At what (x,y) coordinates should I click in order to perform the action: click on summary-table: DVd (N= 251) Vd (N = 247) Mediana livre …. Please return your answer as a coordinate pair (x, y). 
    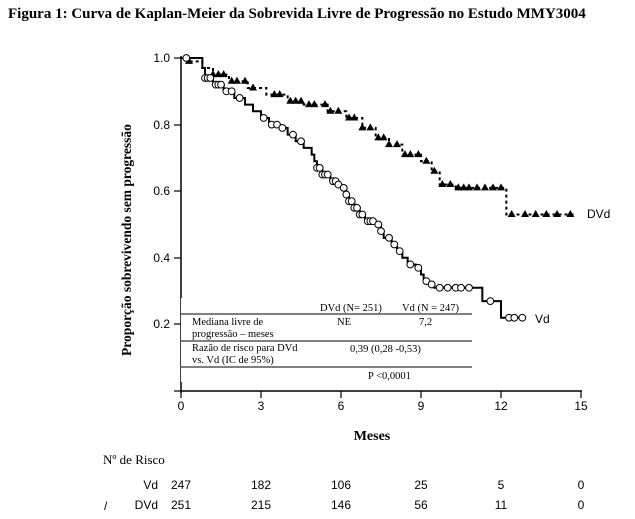
    Looking at the image, I should click on (327, 340).